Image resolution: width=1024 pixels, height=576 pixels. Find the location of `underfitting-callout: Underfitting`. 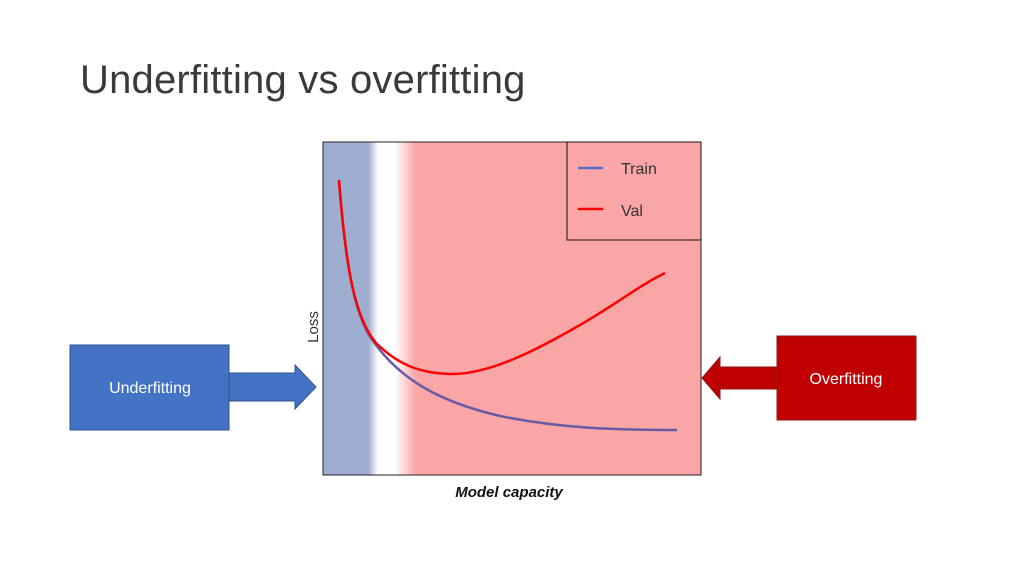

underfitting-callout: Underfitting is located at coordinates (193, 387).